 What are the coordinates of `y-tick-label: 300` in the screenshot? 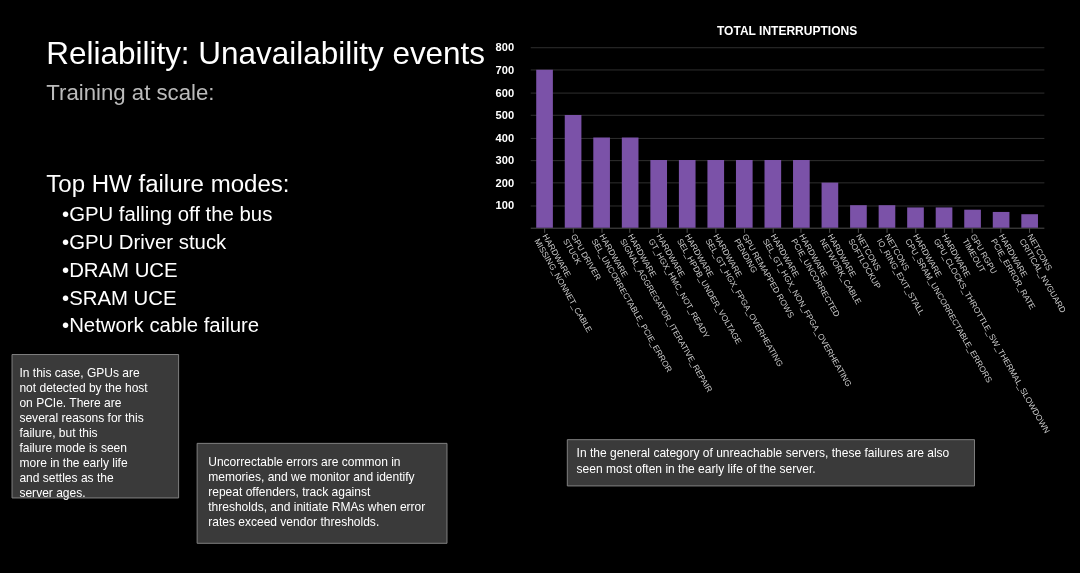 It's located at (505, 160).